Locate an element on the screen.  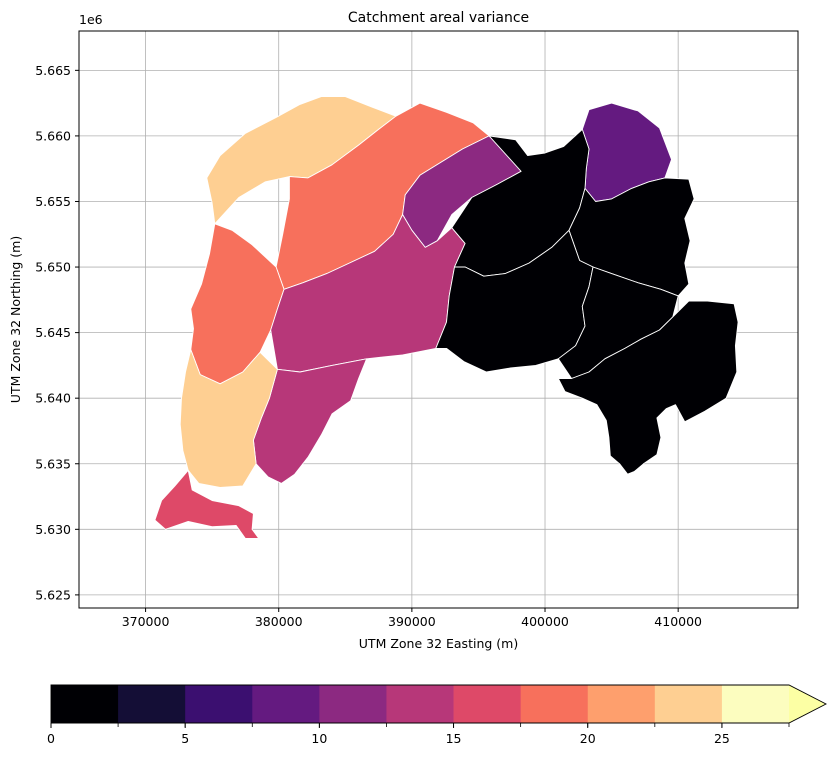
colorbar-extend-arrow is located at coordinates (807, 704).